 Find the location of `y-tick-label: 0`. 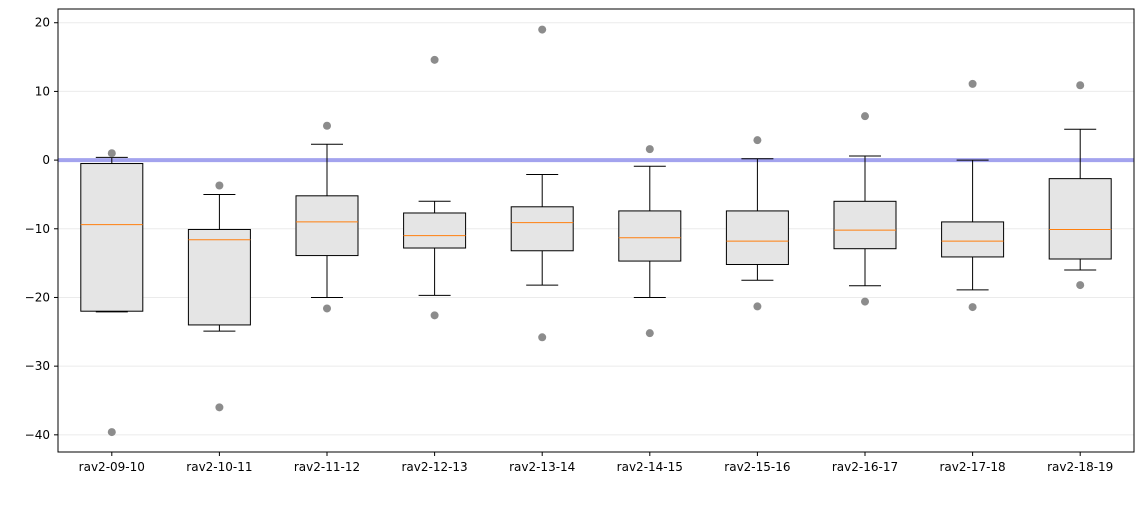

y-tick-label: 0 is located at coordinates (46, 160).